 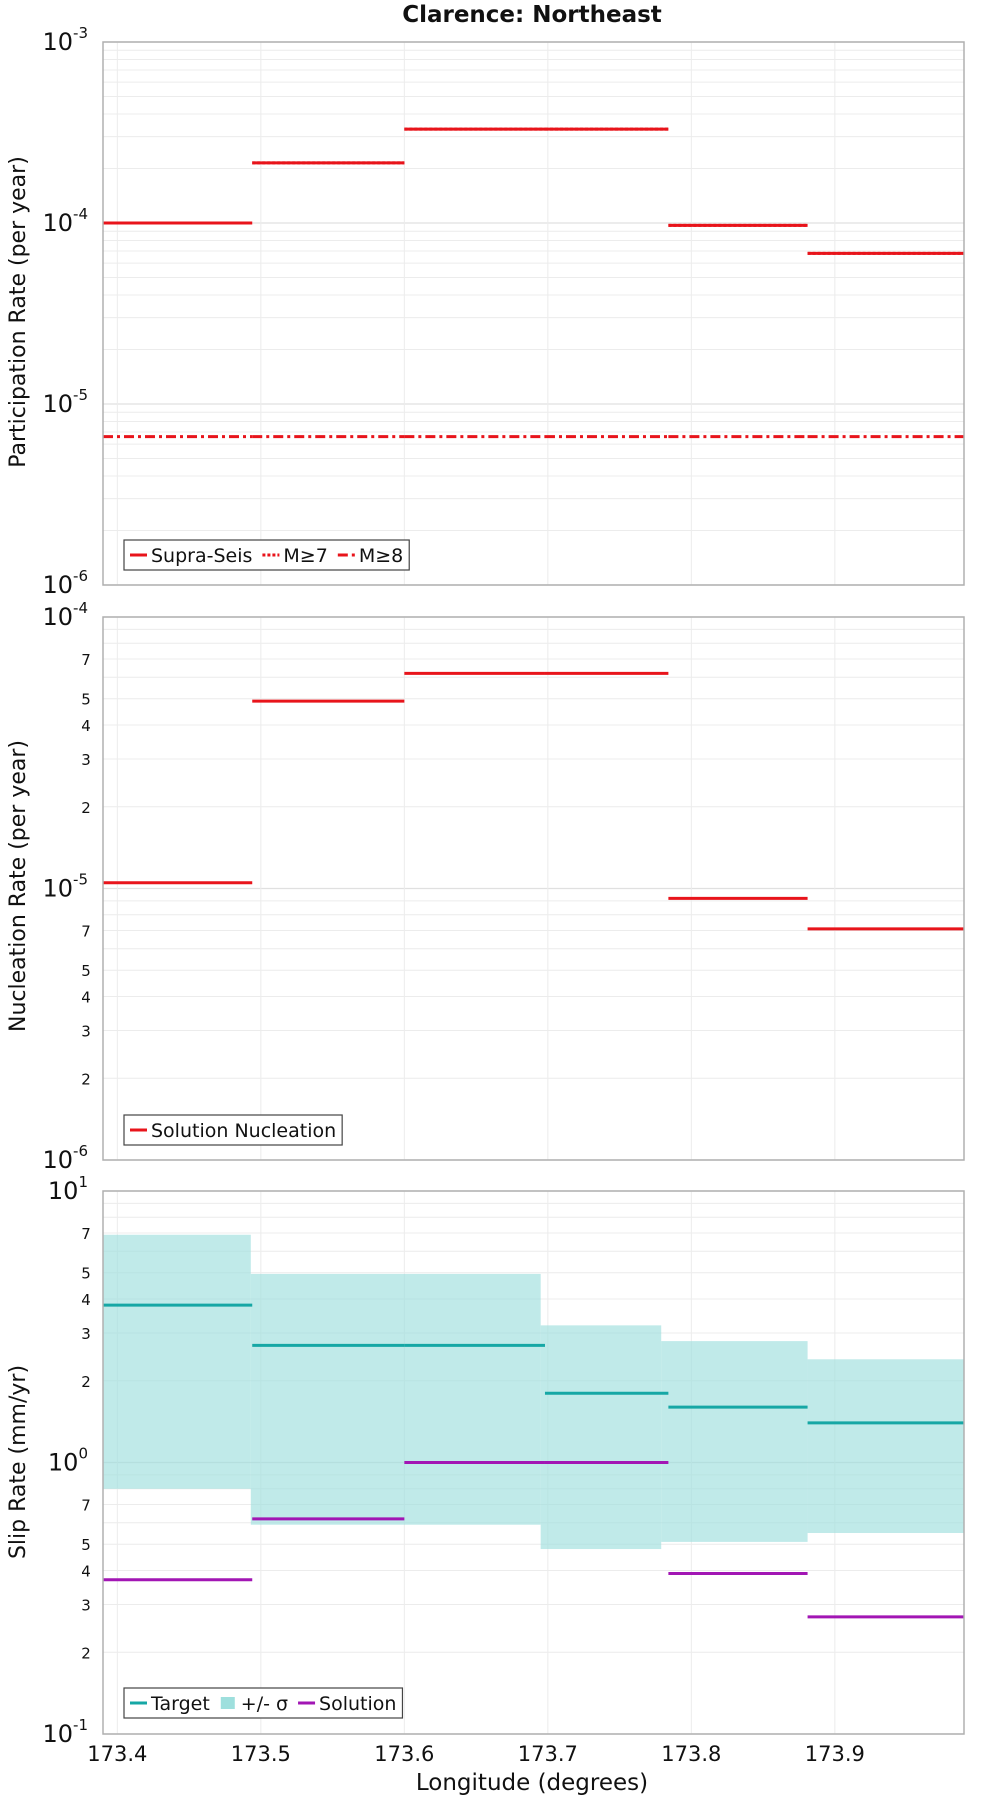 What do you see at coordinates (357, 1704) in the screenshot?
I see `legend-label: Solution` at bounding box center [357, 1704].